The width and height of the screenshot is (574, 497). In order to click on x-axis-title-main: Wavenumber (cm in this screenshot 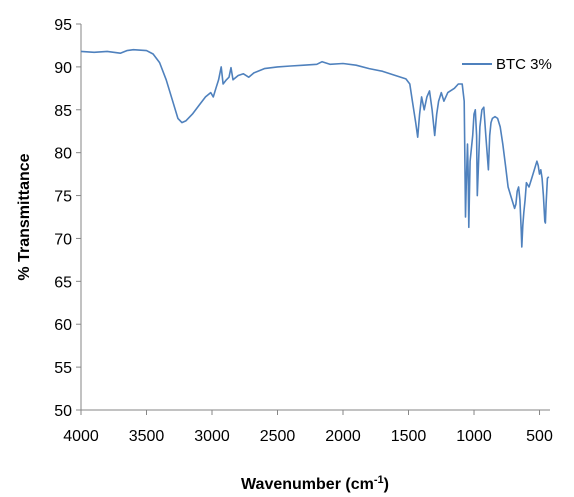, I will do `click(307, 484)`.